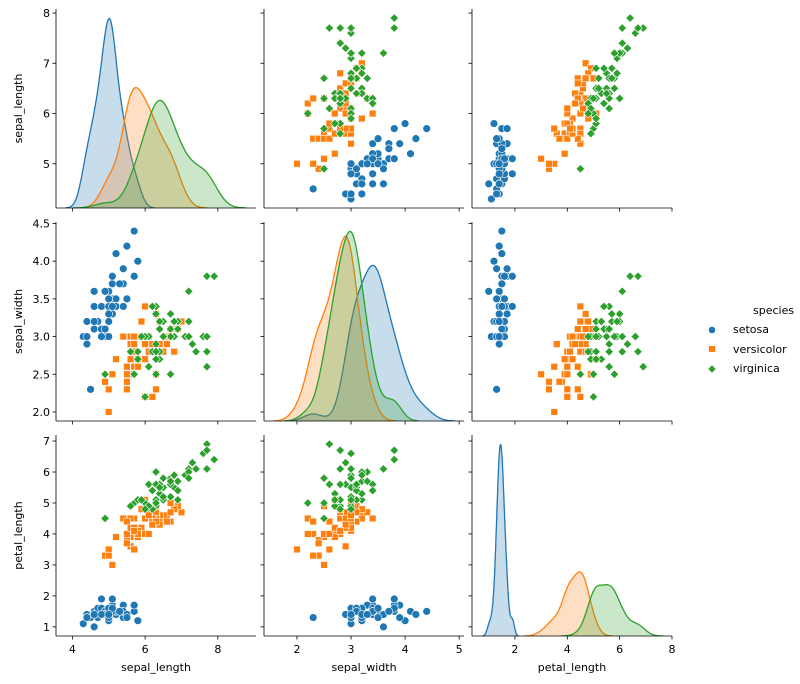 This screenshot has width=800, height=684. I want to click on legend-label: setosa, so click(751, 330).